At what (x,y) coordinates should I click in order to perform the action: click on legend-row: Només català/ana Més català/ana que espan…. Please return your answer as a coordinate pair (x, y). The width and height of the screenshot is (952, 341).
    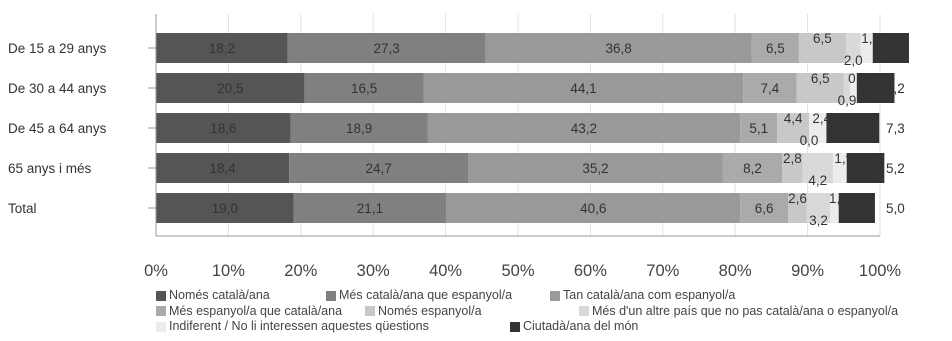
    Looking at the image, I should click on (554, 296).